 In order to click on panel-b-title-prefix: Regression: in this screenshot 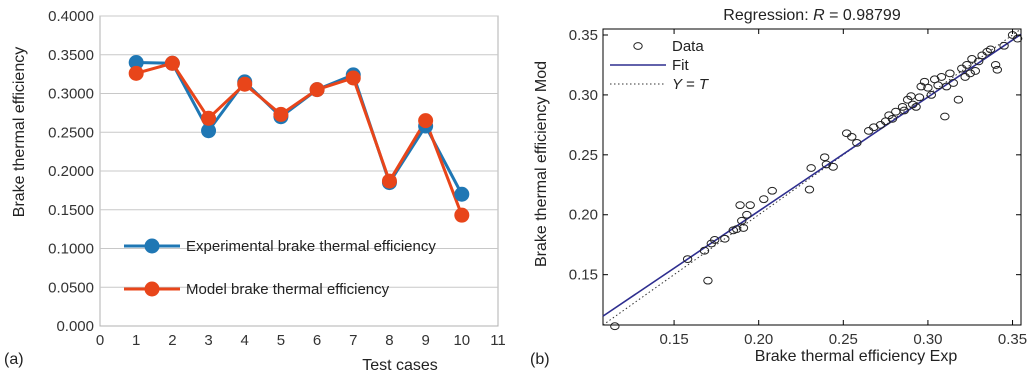, I will do `click(768, 15)`.